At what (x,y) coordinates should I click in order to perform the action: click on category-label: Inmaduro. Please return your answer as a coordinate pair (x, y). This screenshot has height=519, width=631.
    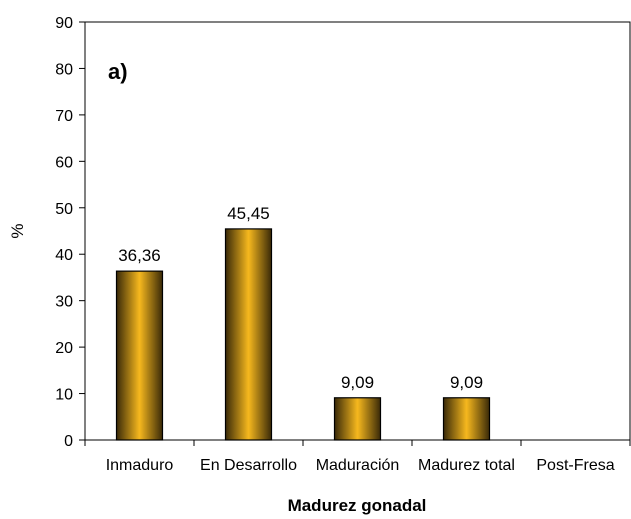
    Looking at the image, I should click on (140, 465).